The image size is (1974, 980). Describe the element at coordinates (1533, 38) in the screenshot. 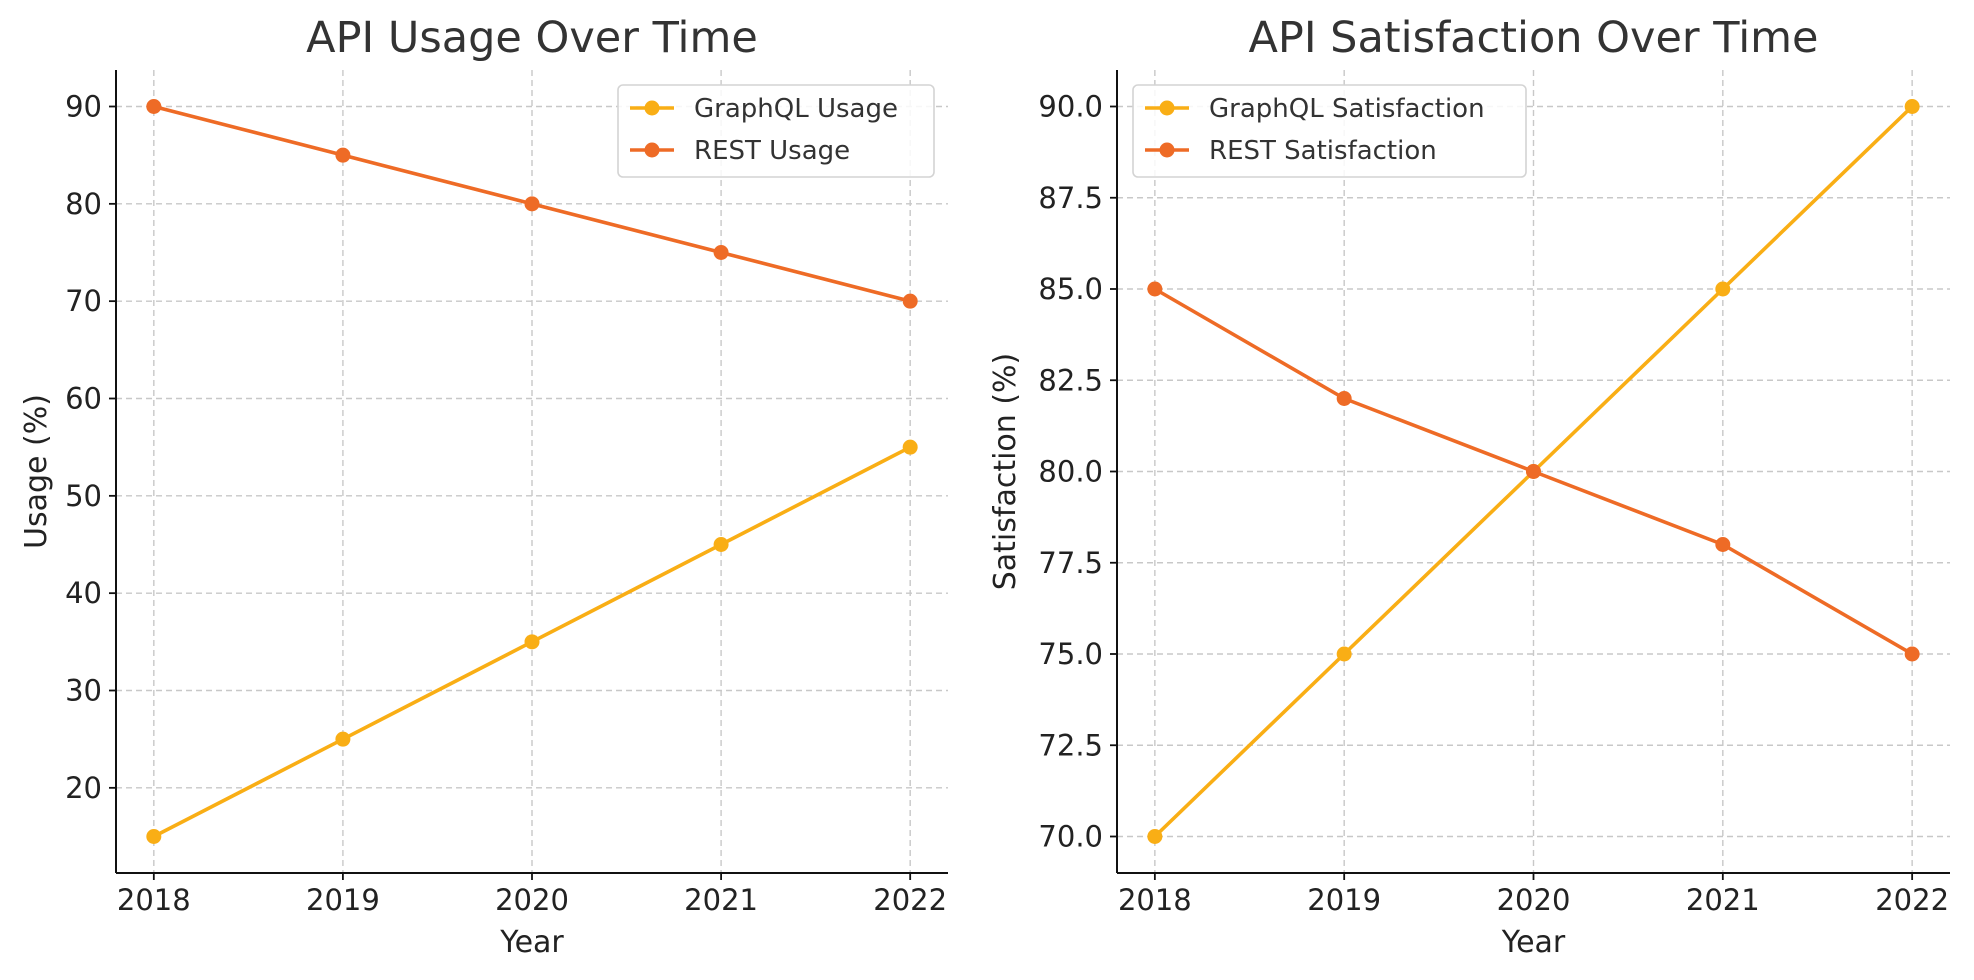

I see `chart-title: API Satisfaction Over Time` at that location.